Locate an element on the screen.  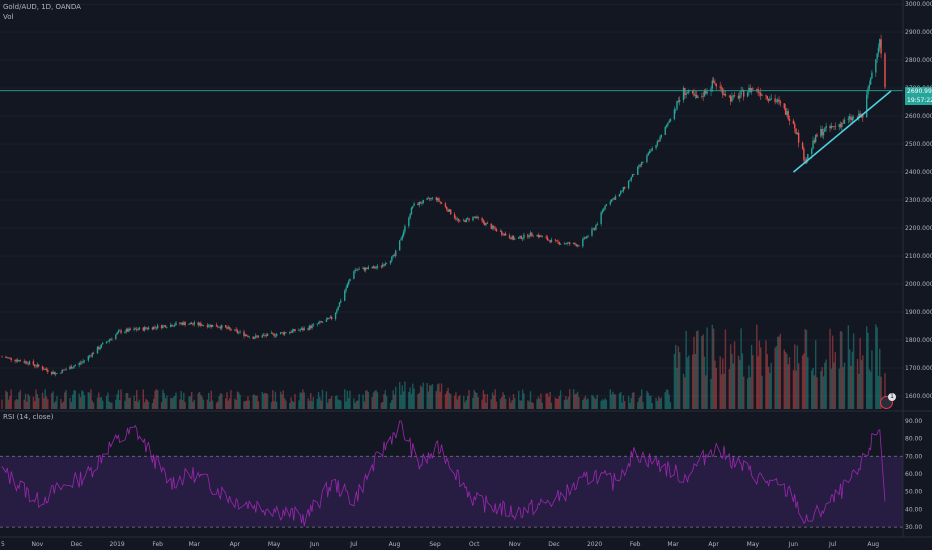
price-tick-label: 1700.000 is located at coordinates (918, 368).